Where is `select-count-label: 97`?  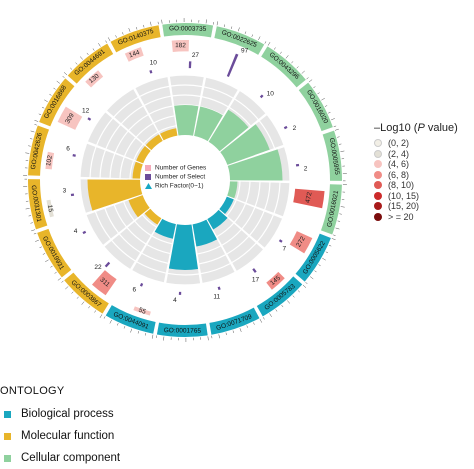 select-count-label: 97 is located at coordinates (245, 50).